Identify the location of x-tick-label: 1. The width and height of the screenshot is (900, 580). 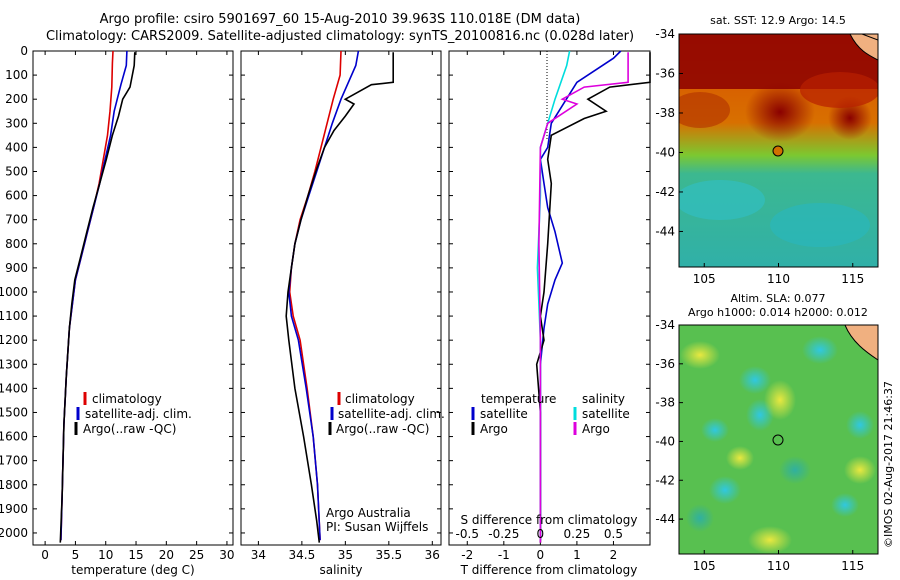
(577, 555).